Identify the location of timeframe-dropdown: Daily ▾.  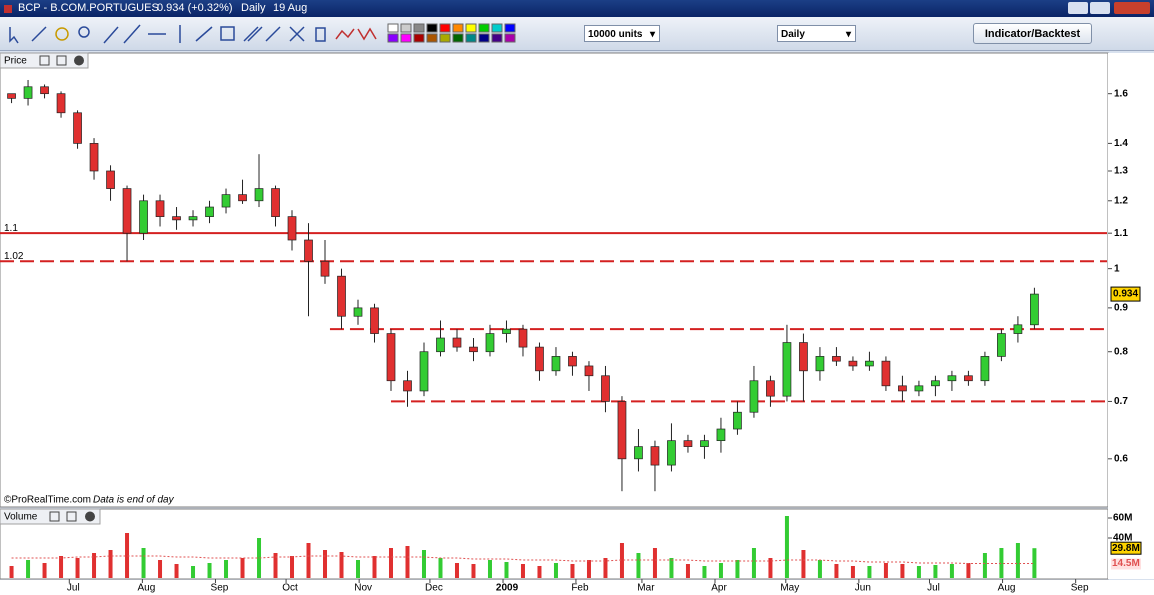
(816, 33).